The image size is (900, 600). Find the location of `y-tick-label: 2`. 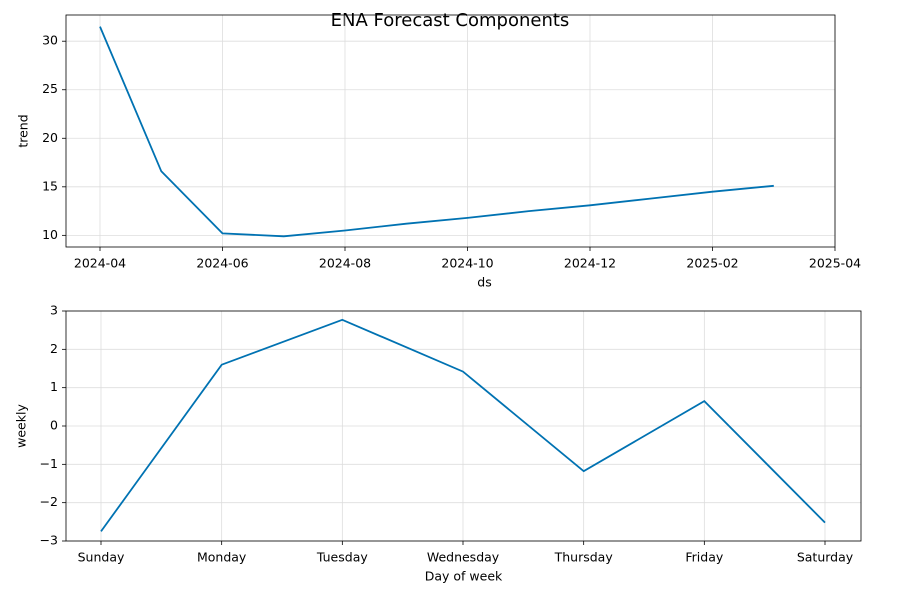

y-tick-label: 2 is located at coordinates (54, 348).